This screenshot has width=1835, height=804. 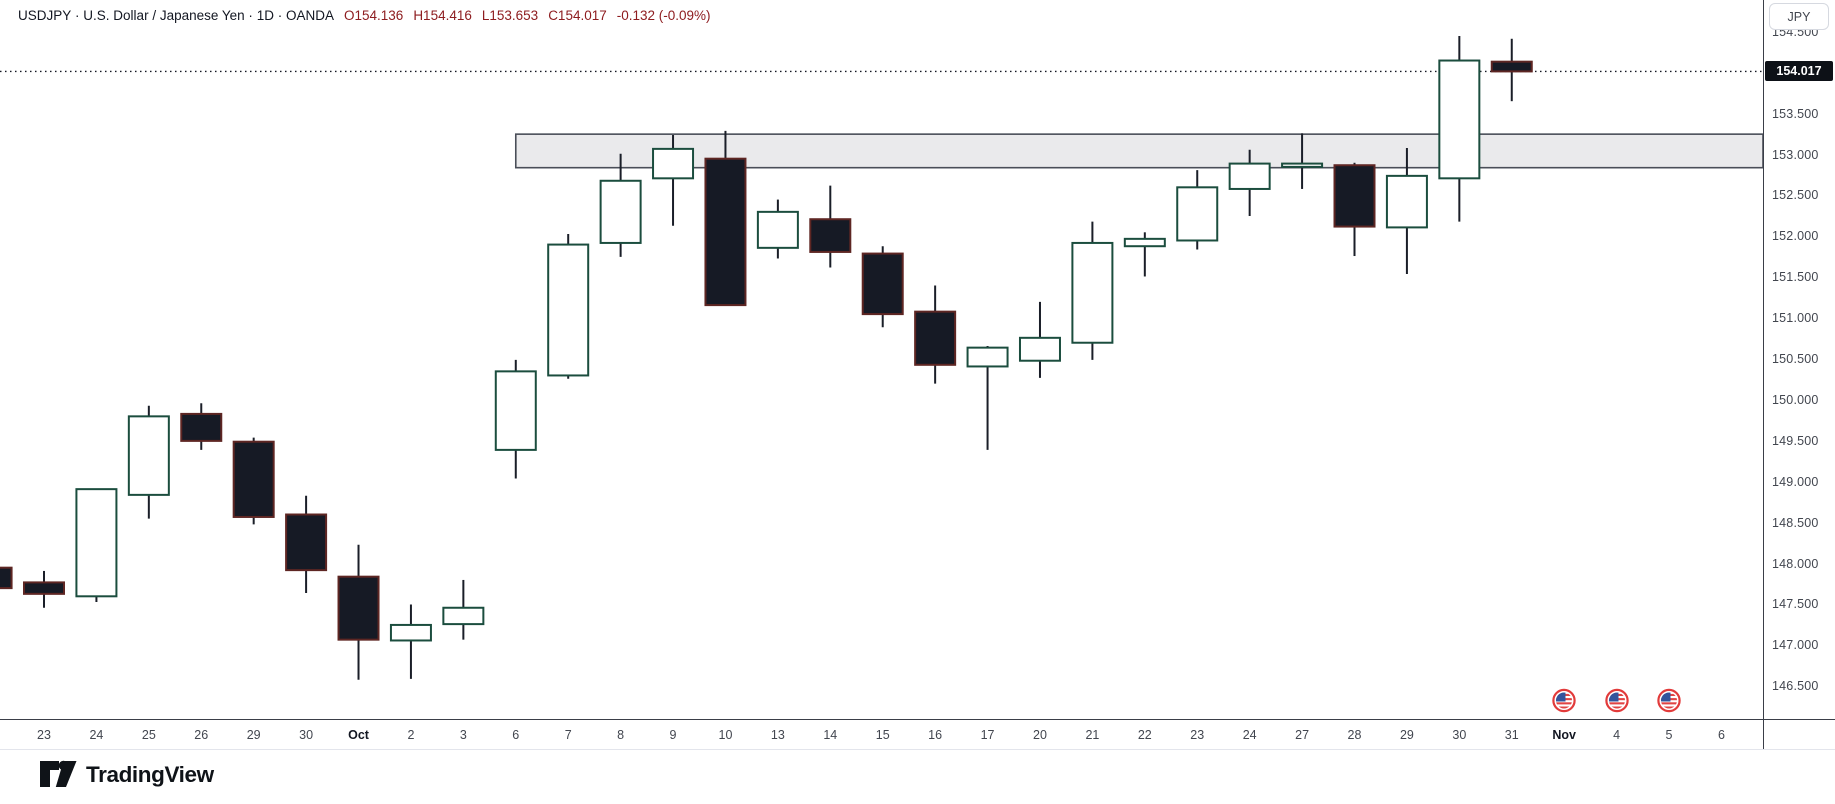 I want to click on time-axis-label: 4, so click(x=1617, y=734).